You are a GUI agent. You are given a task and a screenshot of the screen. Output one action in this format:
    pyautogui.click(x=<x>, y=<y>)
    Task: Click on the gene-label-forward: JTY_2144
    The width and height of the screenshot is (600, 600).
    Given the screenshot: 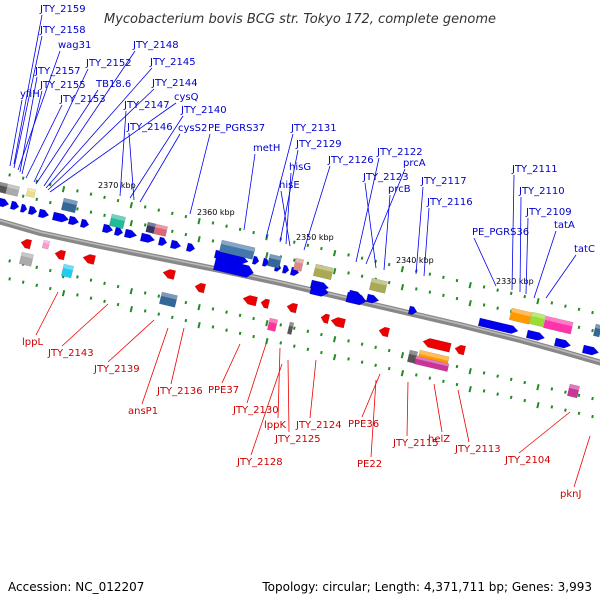 What is the action you would take?
    pyautogui.click(x=174, y=83)
    